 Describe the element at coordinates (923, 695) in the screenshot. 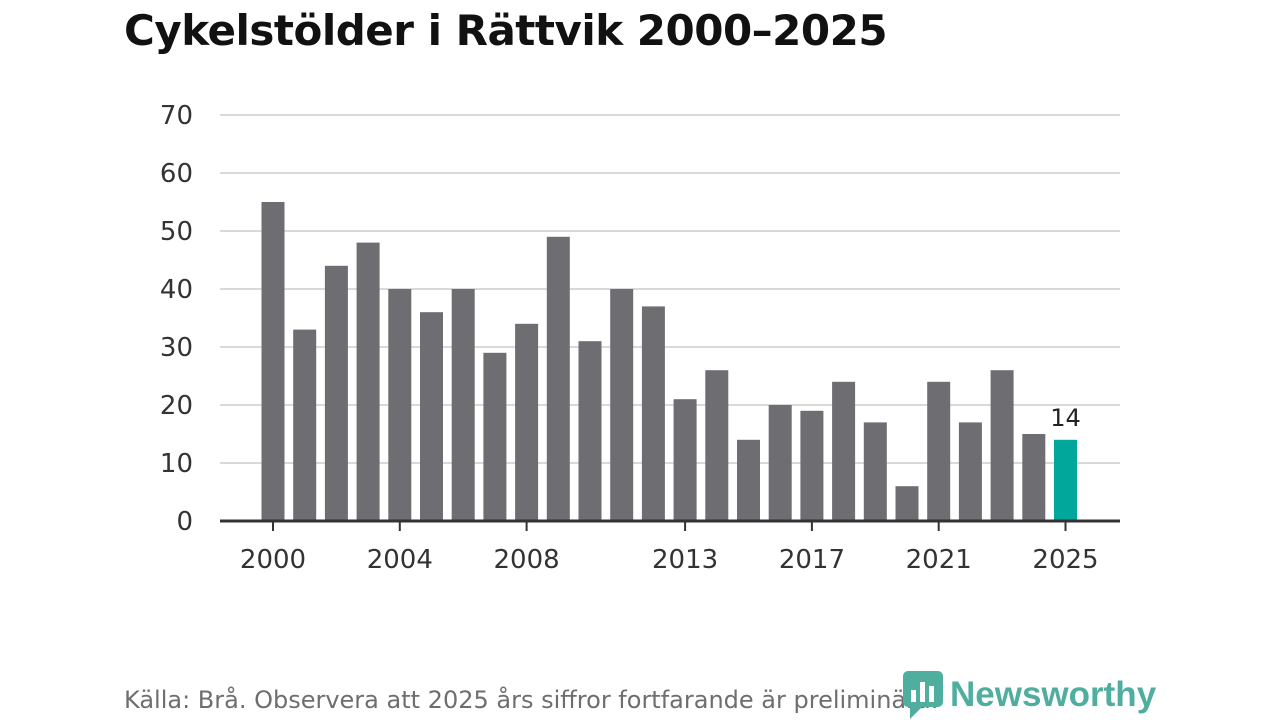

I see `newsworthy-logo-icon` at that location.